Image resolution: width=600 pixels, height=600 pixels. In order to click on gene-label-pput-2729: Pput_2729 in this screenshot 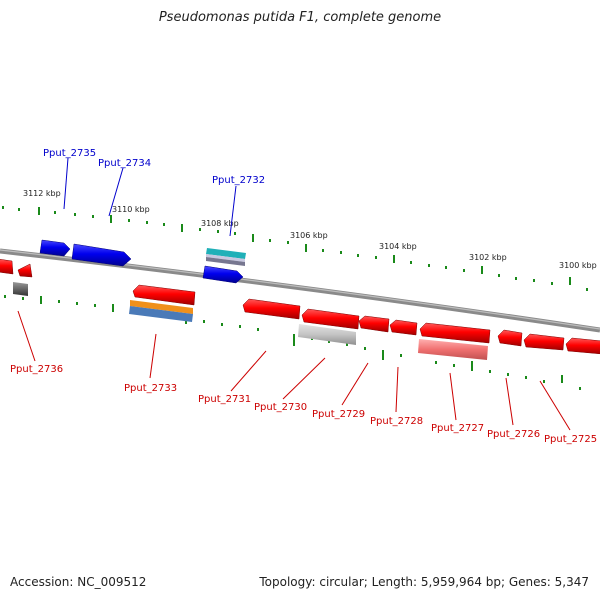, I will do `click(338, 414)`.